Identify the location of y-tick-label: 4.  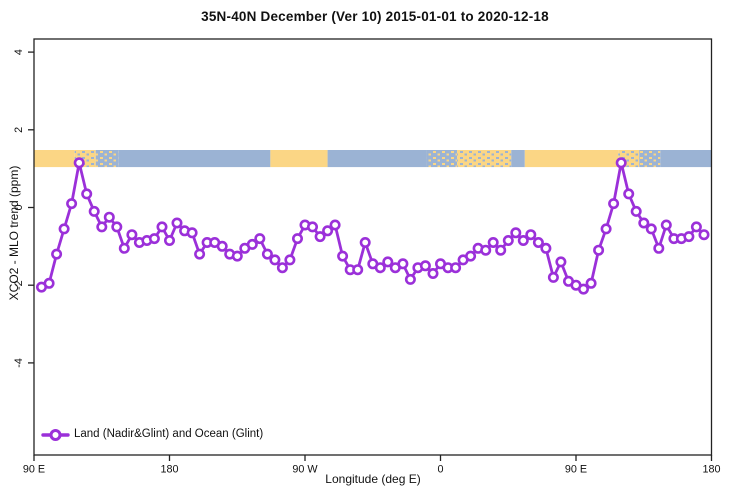
(19, 52).